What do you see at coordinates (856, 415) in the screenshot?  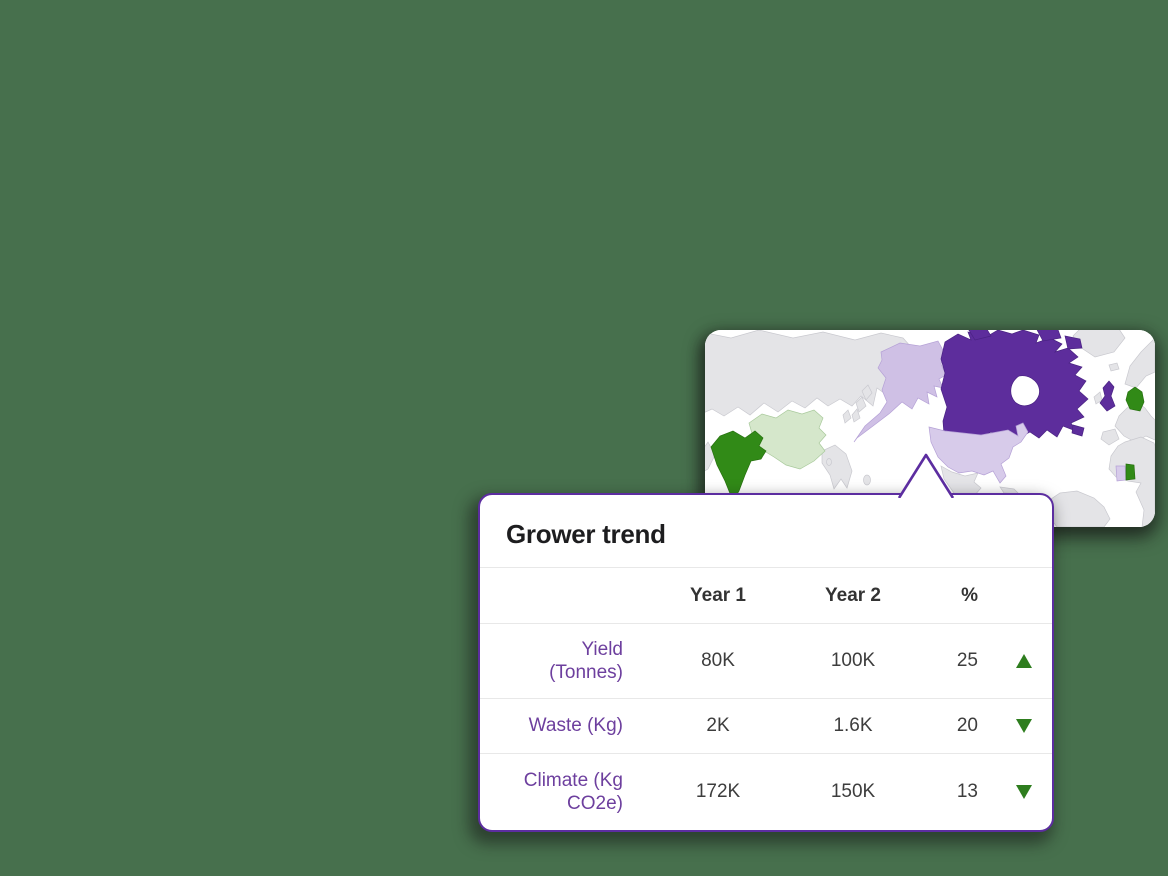 I see `country-japan-south` at bounding box center [856, 415].